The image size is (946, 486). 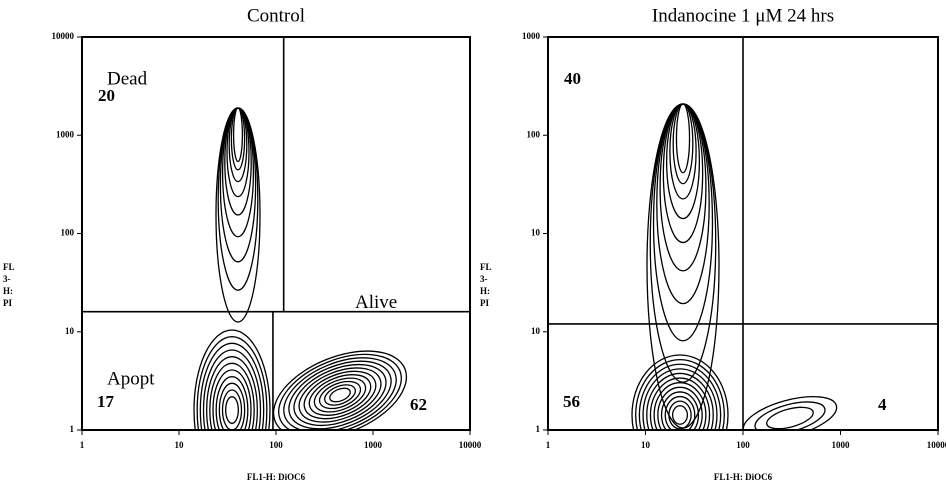 I want to click on quadrant-label: Apopt, so click(x=131, y=378).